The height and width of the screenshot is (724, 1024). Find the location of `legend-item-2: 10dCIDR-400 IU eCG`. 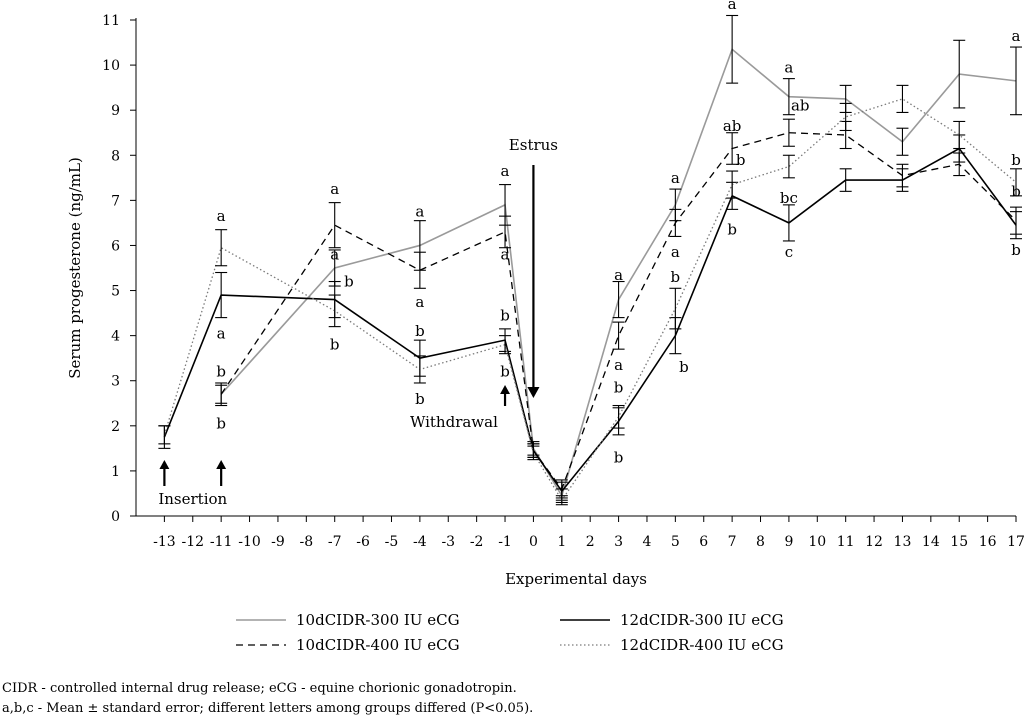

legend-item-2: 10dCIDR-400 IU eCG is located at coordinates (348, 645).